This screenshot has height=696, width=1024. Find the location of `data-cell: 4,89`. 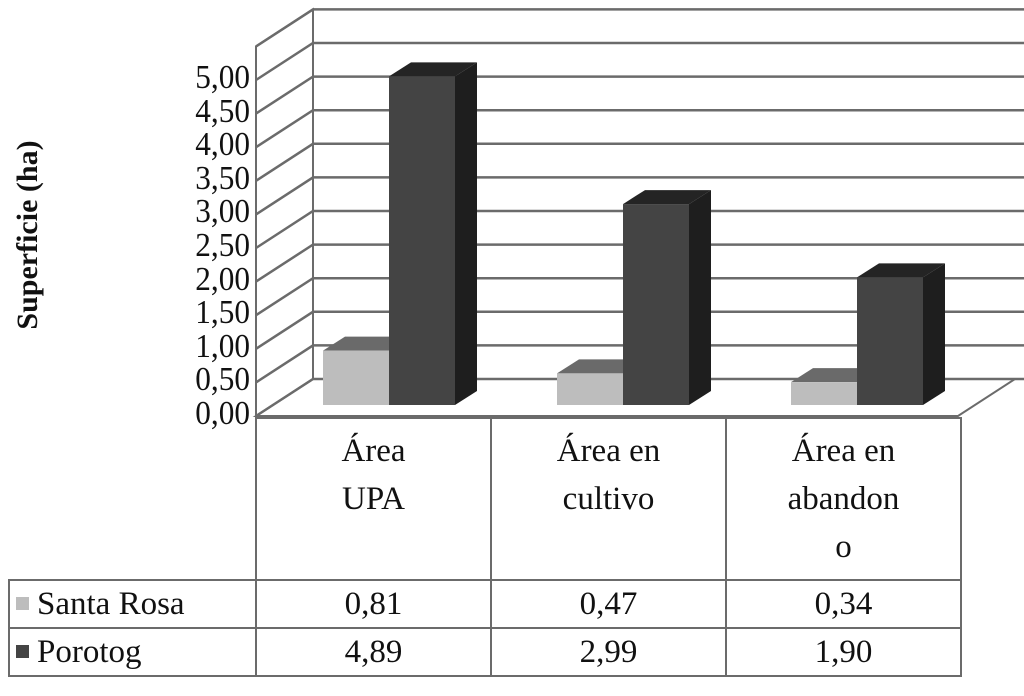

data-cell: 4,89 is located at coordinates (373, 652).